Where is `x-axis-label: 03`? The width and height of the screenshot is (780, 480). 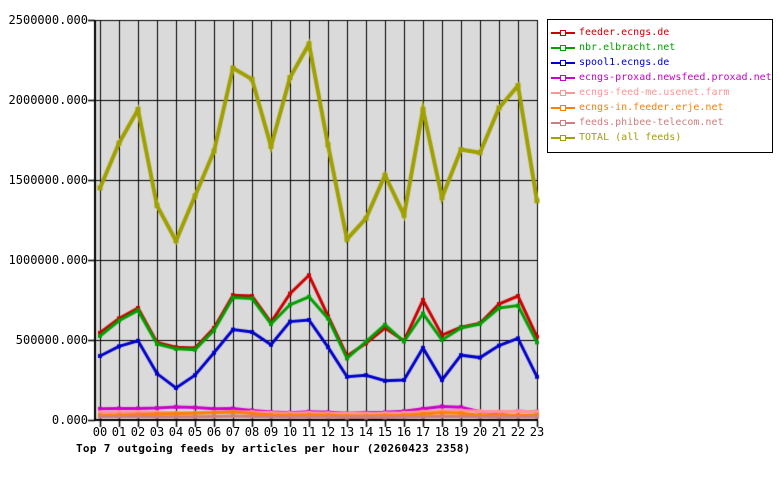
x-axis-label: 03 is located at coordinates (157, 432).